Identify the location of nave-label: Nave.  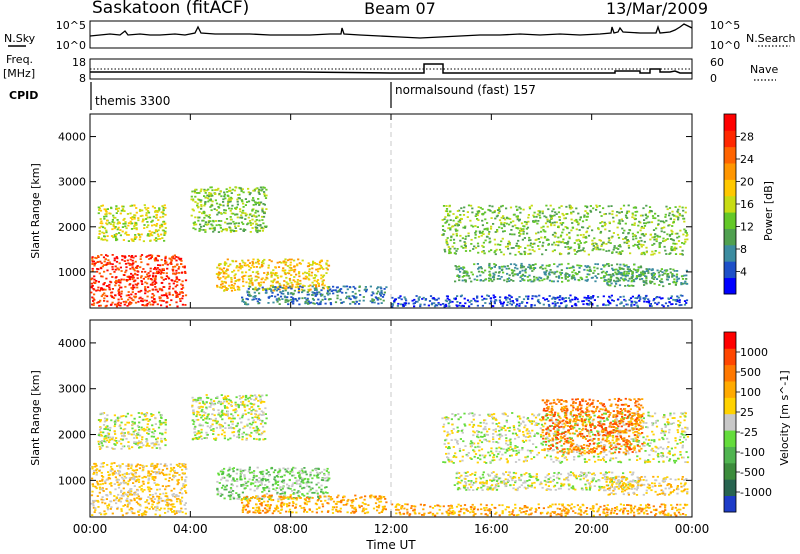
(764, 69).